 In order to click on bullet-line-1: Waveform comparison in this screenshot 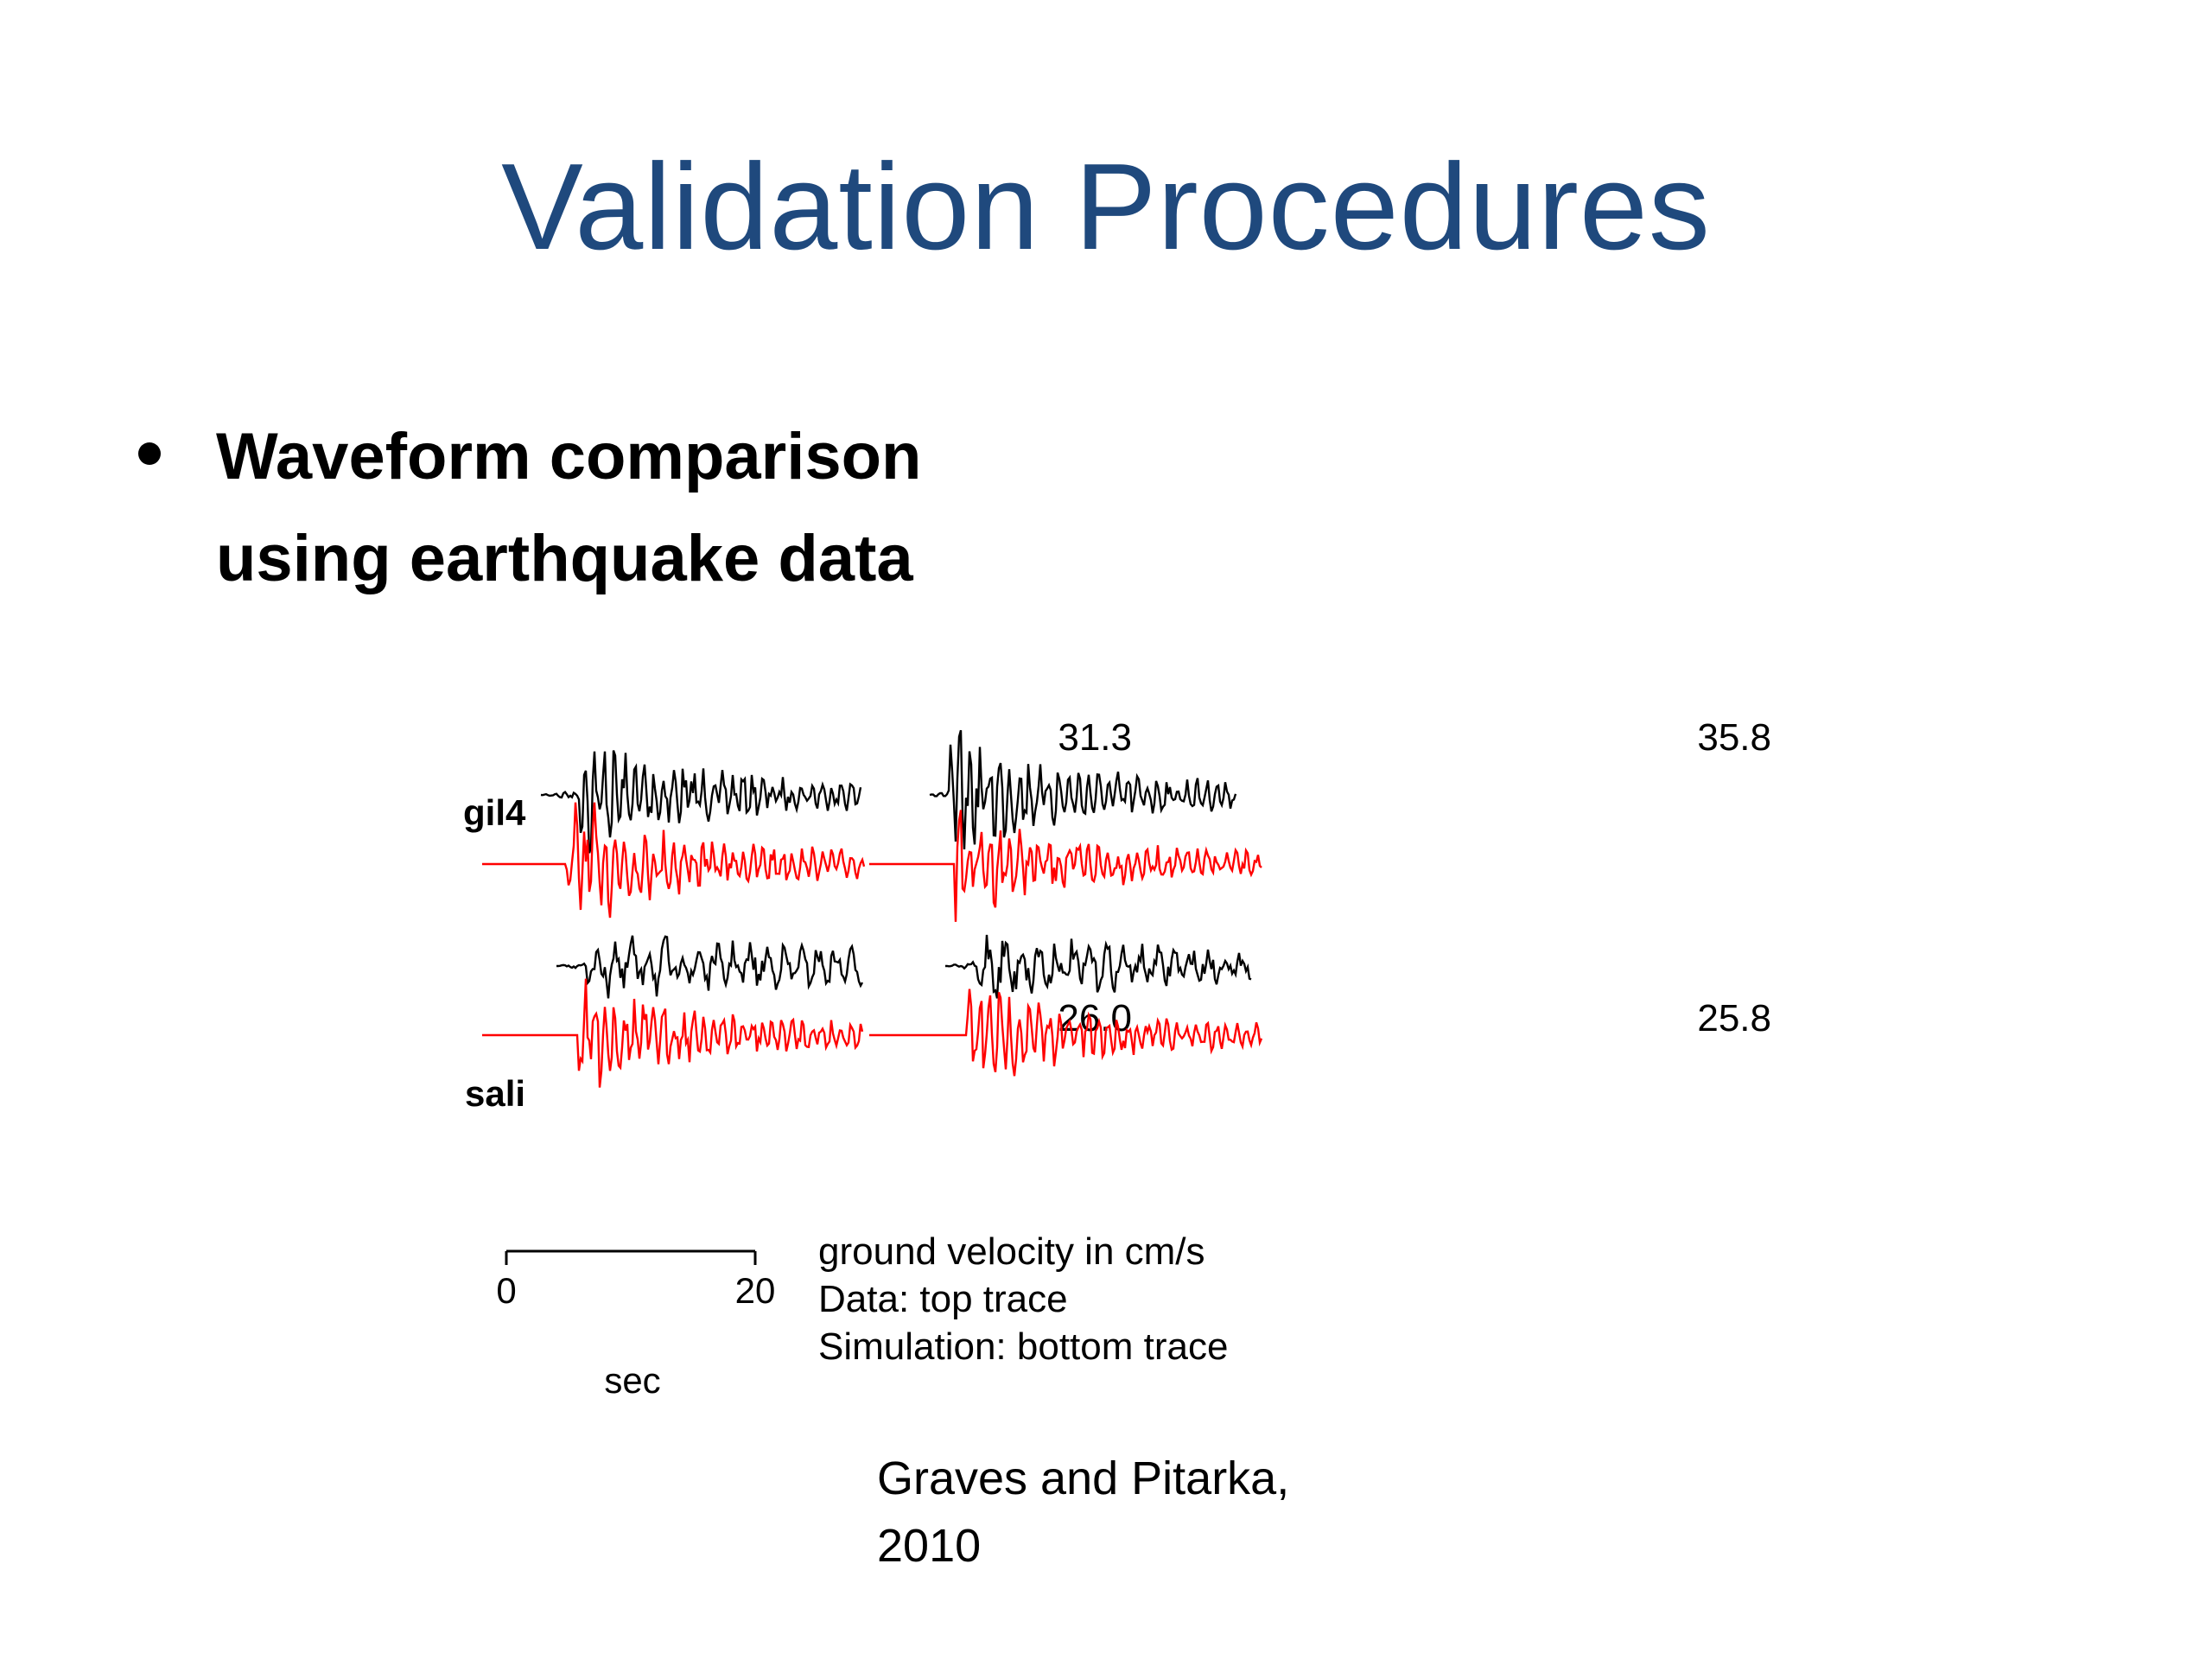, I will do `click(569, 456)`.